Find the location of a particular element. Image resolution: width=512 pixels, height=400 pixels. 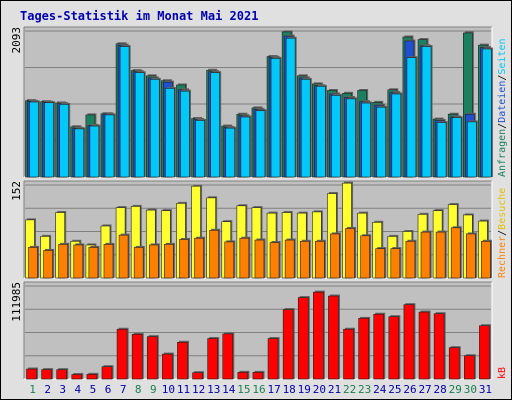

panel-visits-series-label-part-2: Besuche is located at coordinates (502, 209).